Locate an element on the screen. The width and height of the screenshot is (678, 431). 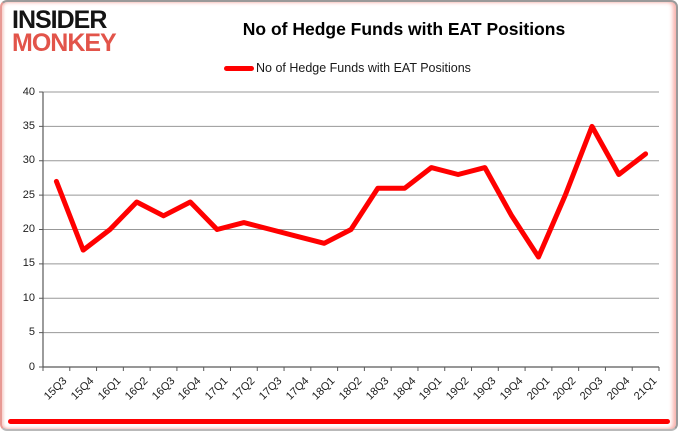
y-tick-label: 30 is located at coordinates (28, 160).